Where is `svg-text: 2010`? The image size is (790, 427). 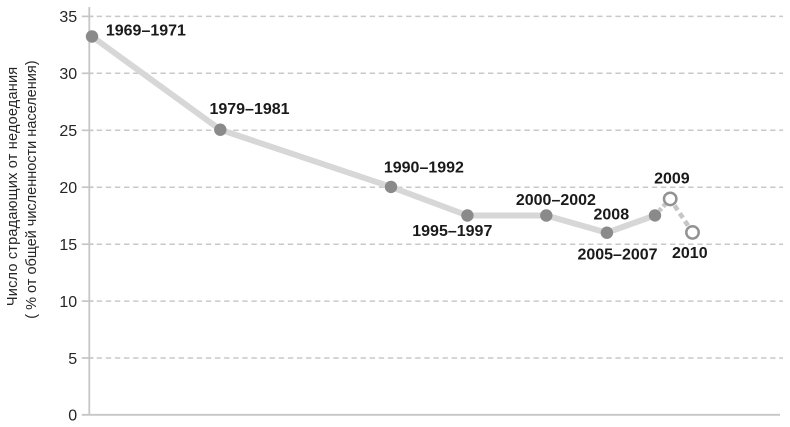
svg-text: 2010 is located at coordinates (690, 253).